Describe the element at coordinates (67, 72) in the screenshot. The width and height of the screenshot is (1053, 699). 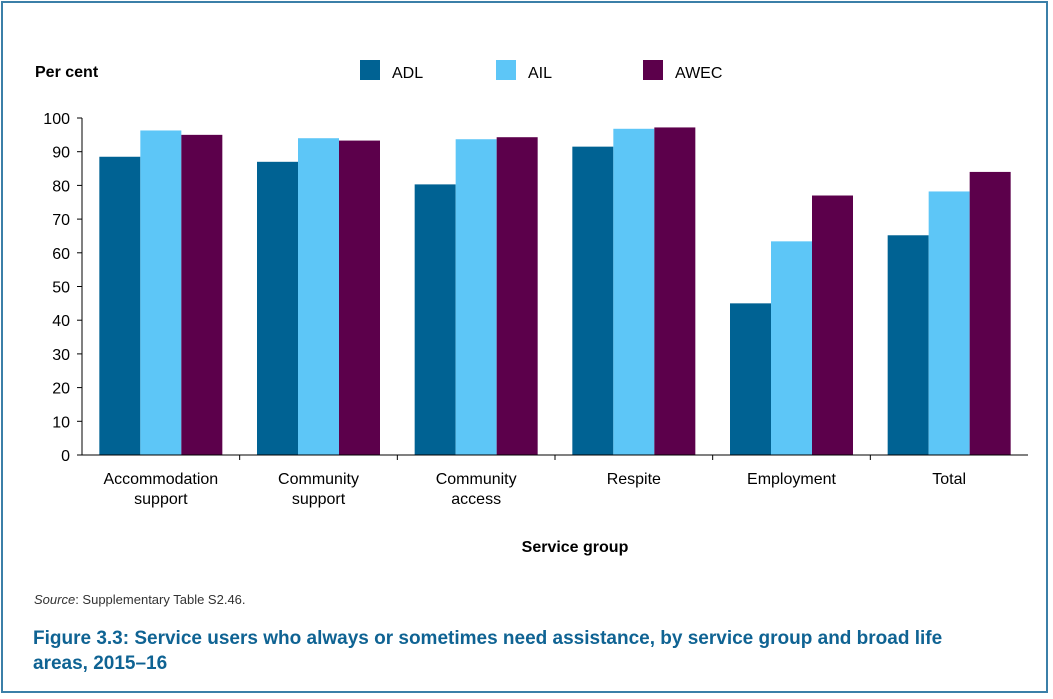
I see `y-axis-label: Per cent` at that location.